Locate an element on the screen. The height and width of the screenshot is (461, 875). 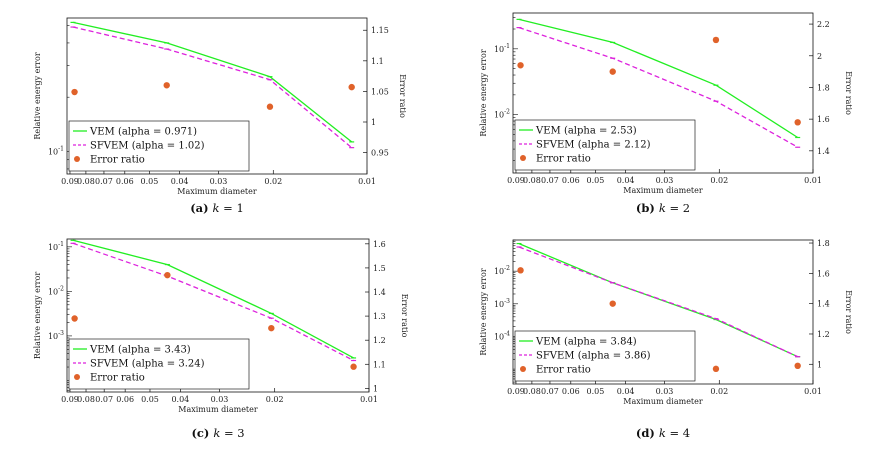
y2-tick-label: 1.15 is located at coordinates (380, 30).